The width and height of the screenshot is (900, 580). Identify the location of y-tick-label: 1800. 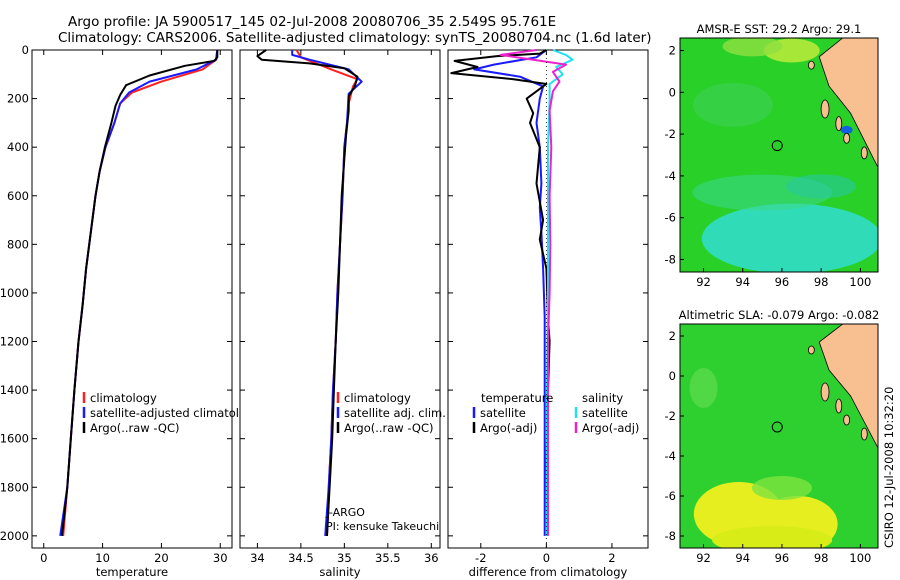
(14, 487).